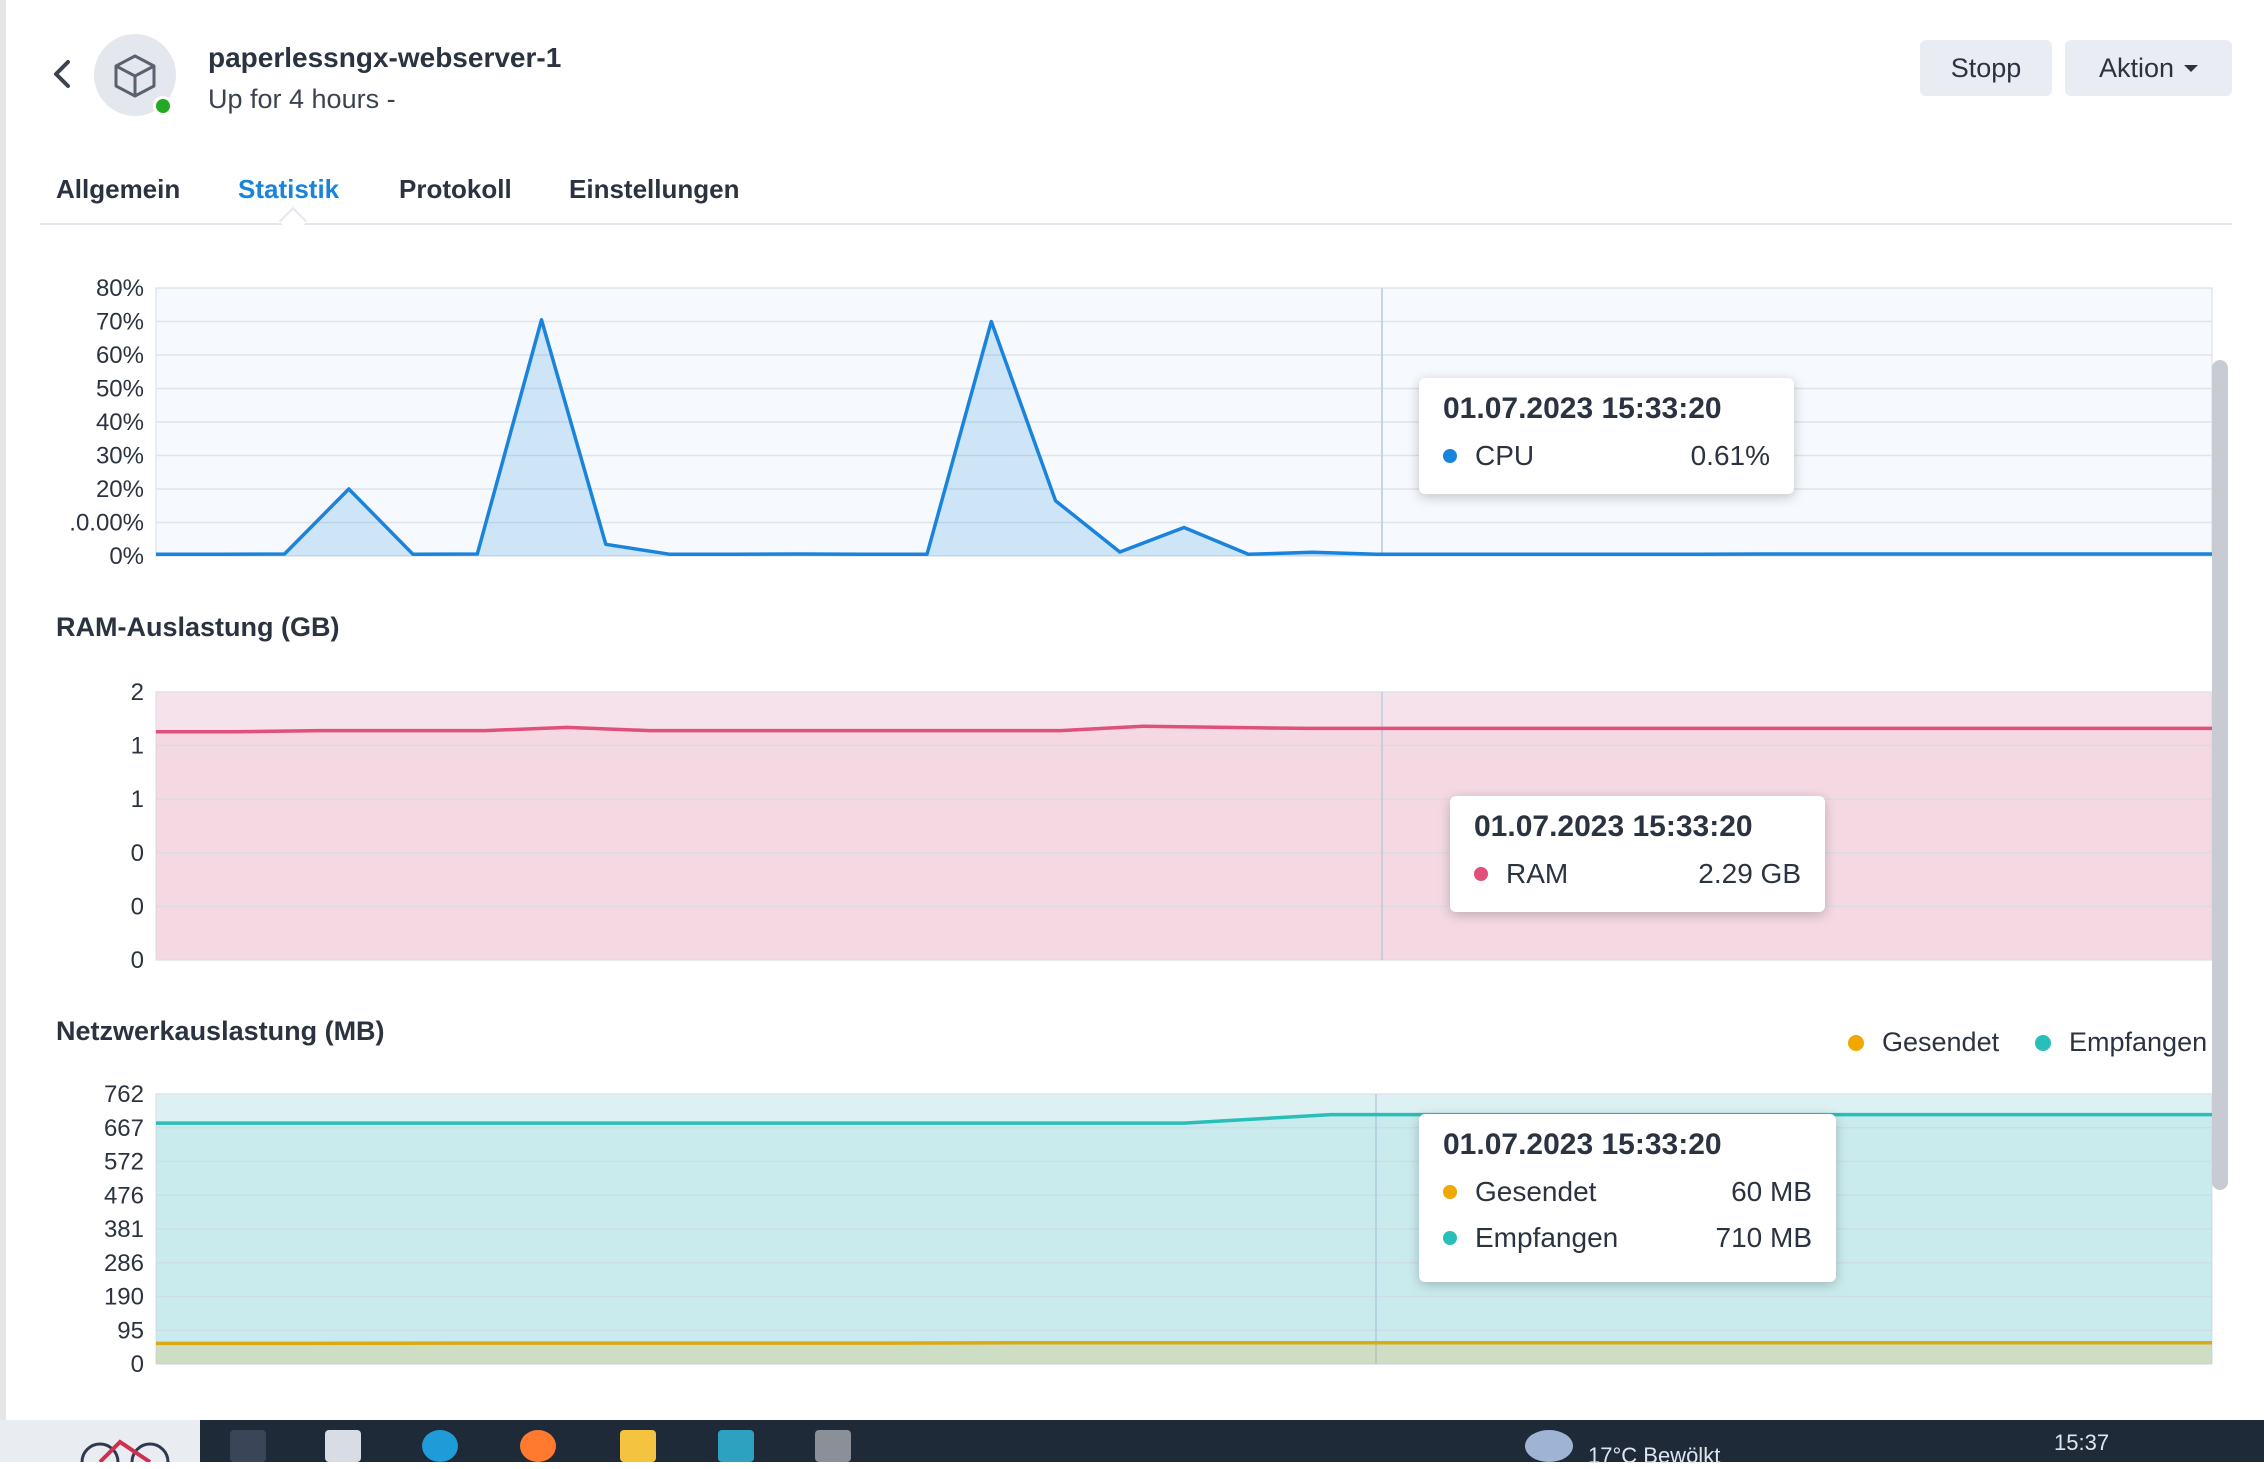 The image size is (2264, 1469). I want to click on y-tick-label: 20%, so click(120, 489).